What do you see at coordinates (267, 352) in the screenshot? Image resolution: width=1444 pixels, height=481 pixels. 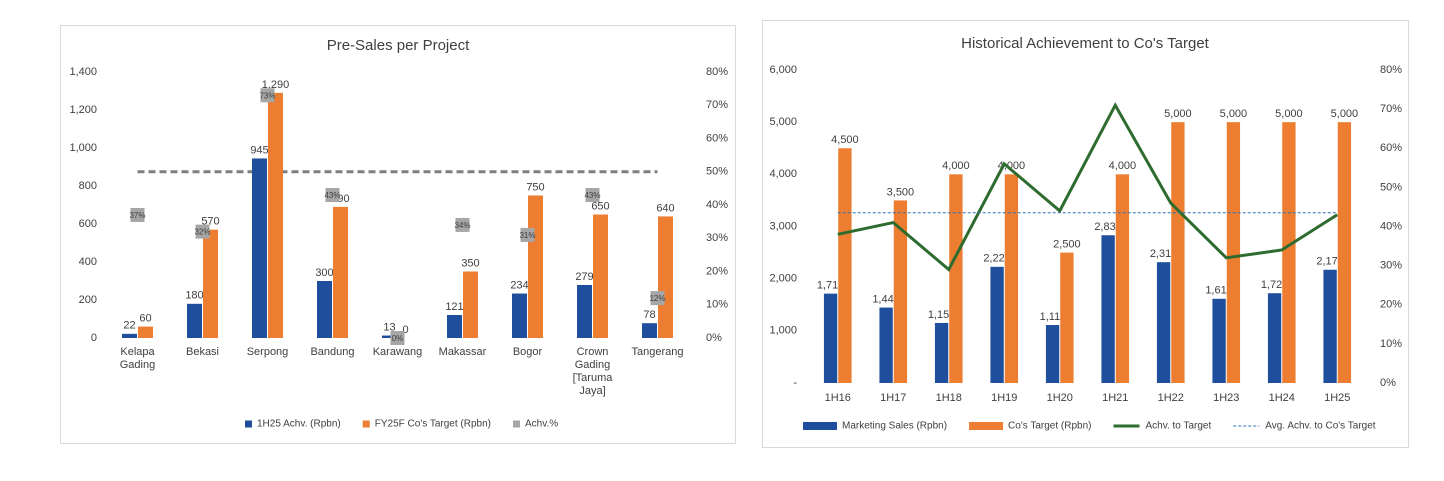 I see `x-tick-label: Serpong` at bounding box center [267, 352].